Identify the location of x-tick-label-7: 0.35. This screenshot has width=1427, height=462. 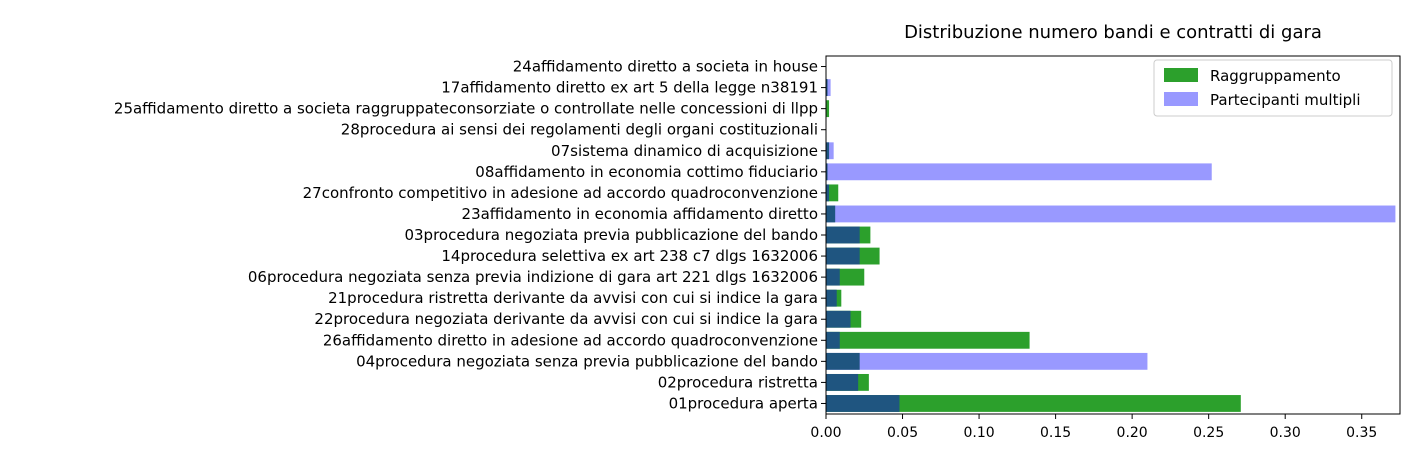
(1361, 433).